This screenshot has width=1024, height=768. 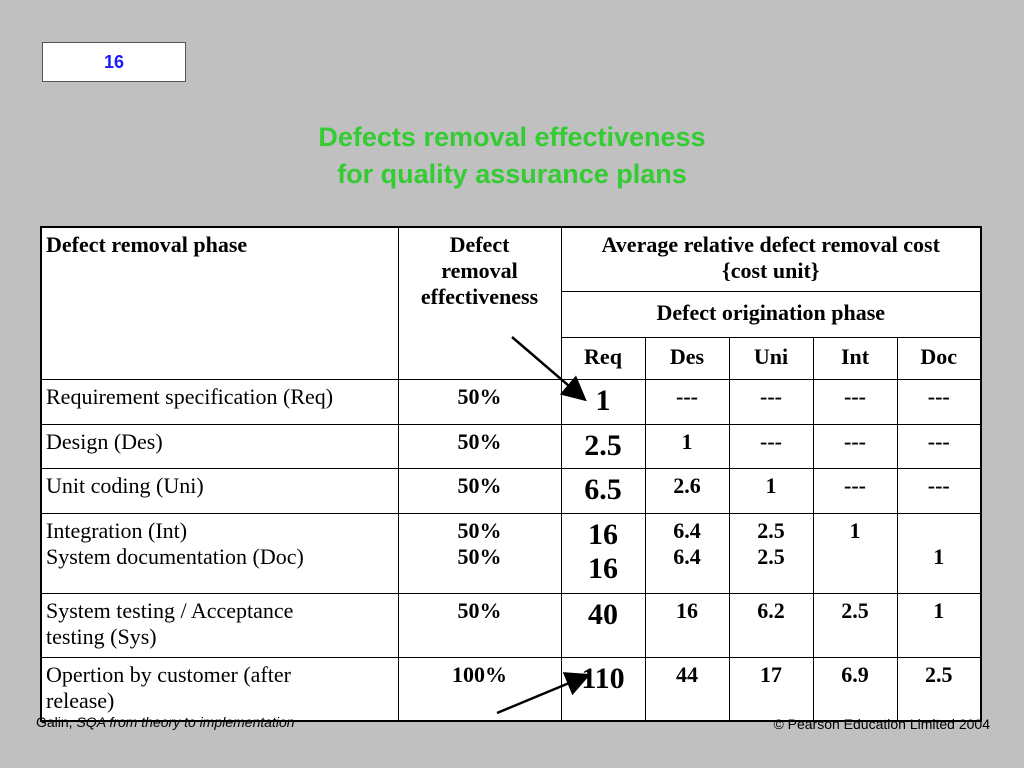 What do you see at coordinates (687, 553) in the screenshot?
I see `row-des: 6.4 6.4` at bounding box center [687, 553].